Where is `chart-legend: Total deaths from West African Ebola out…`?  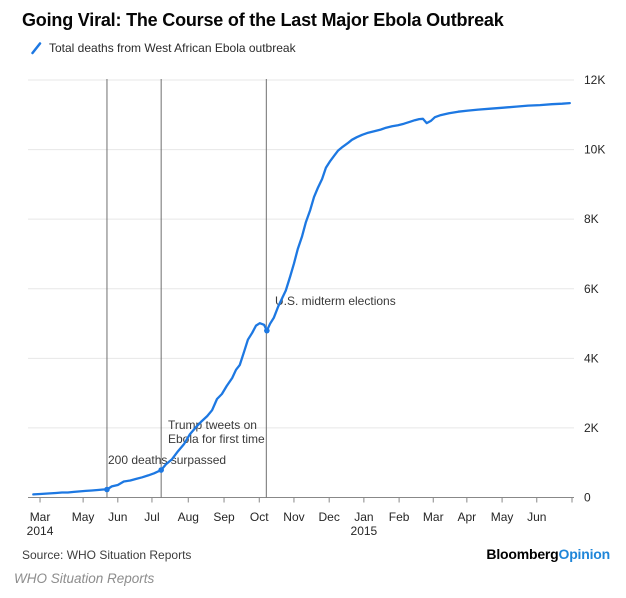
chart-legend: Total deaths from West African Ebola out… is located at coordinates (163, 48).